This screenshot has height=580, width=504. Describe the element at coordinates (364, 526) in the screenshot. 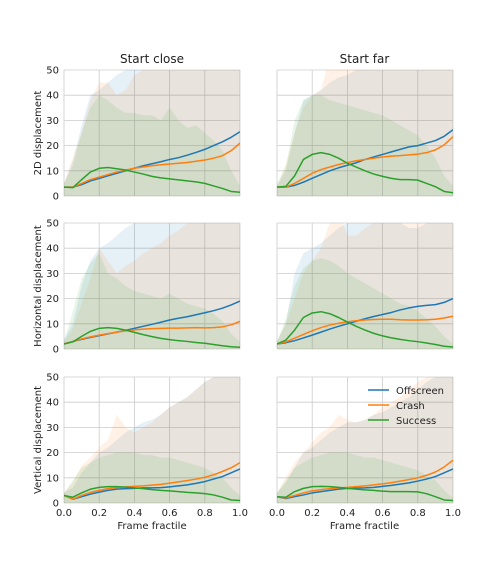

I see `xlabel-right: Frame fractile` at that location.